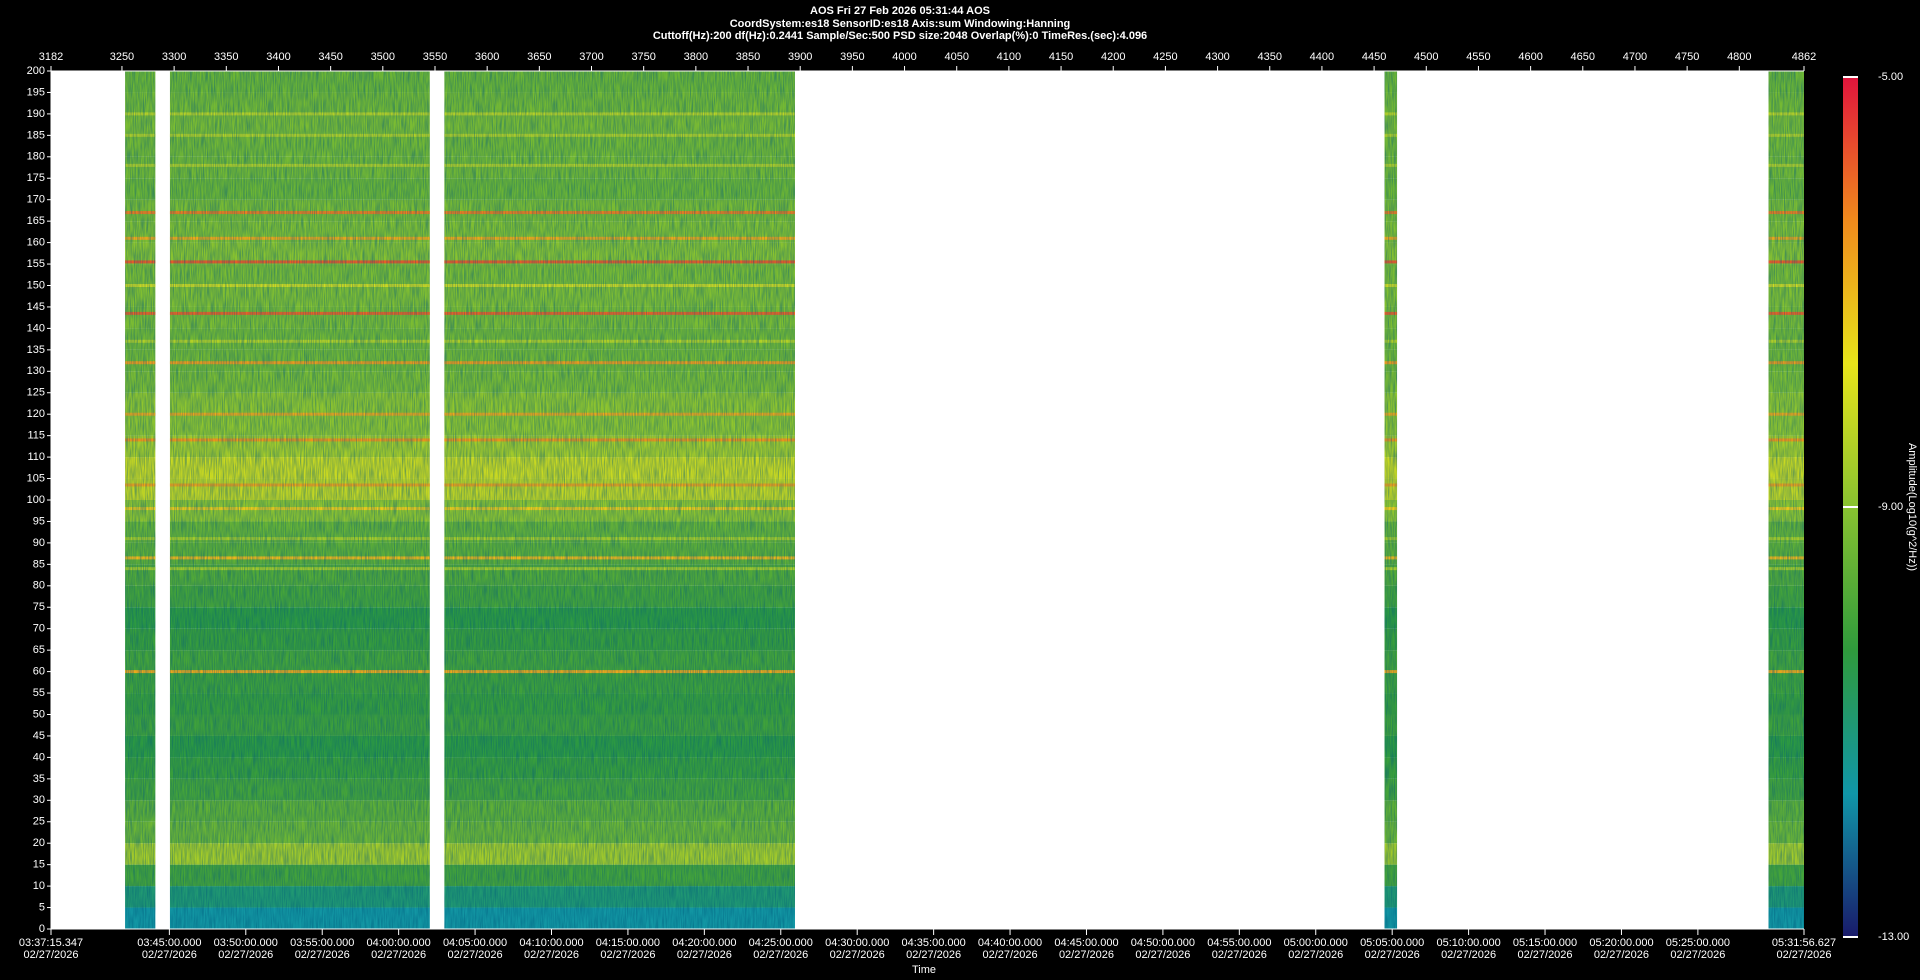  Describe the element at coordinates (1239, 943) in the screenshot. I see `time-tick-label: 04:55:00.000` at that location.